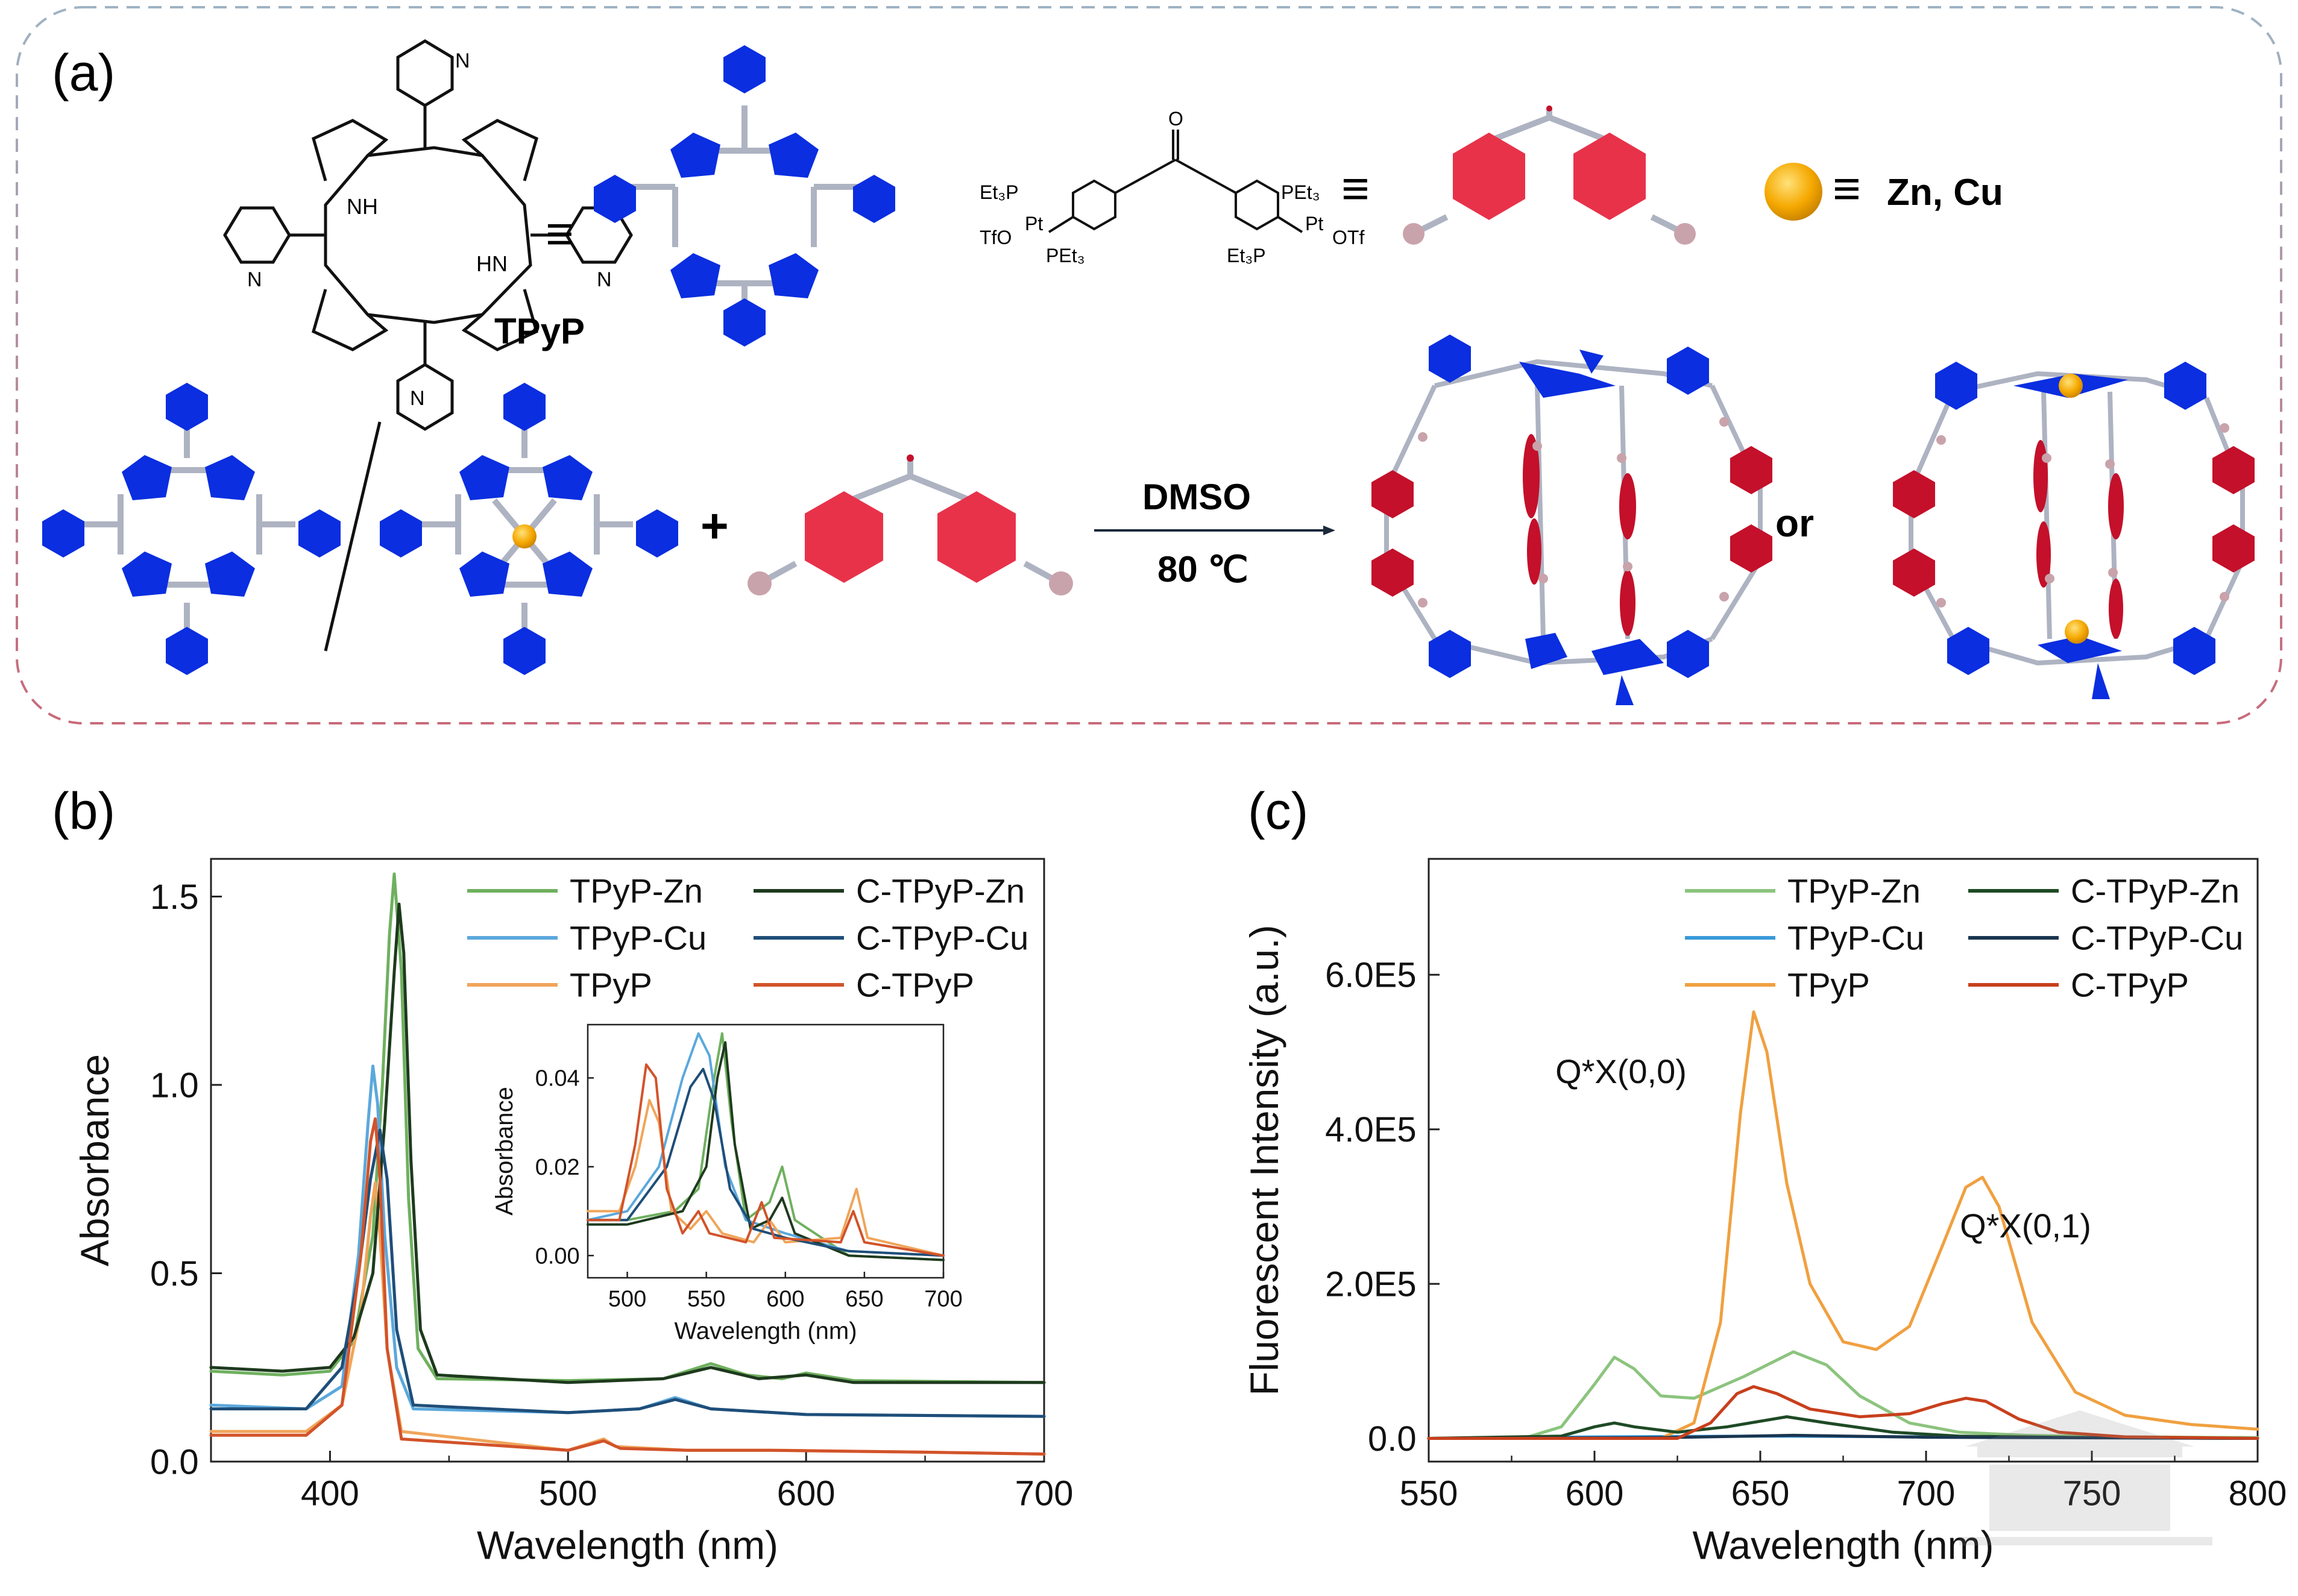 The image size is (2298, 1596). What do you see at coordinates (1843, 1546) in the screenshot?
I see `chart-c-x-axis-label: Wavelength (nm)` at bounding box center [1843, 1546].